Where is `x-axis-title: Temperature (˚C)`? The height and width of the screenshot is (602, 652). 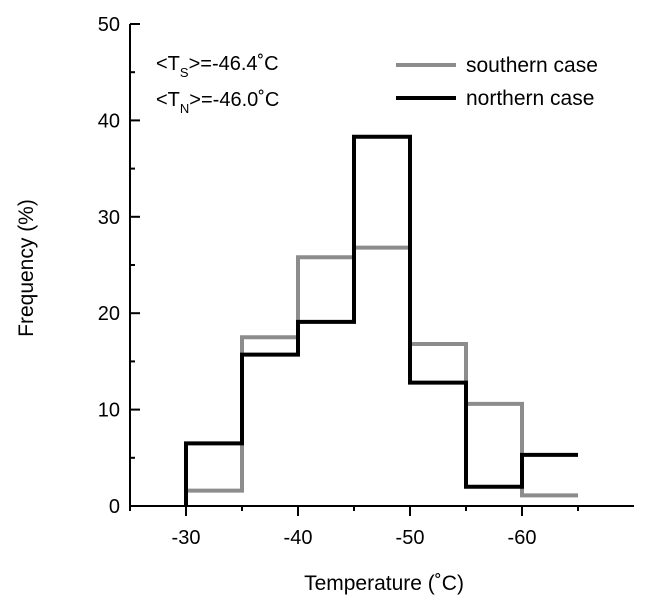
x-axis-title: Temperature (˚C) is located at coordinates (384, 583).